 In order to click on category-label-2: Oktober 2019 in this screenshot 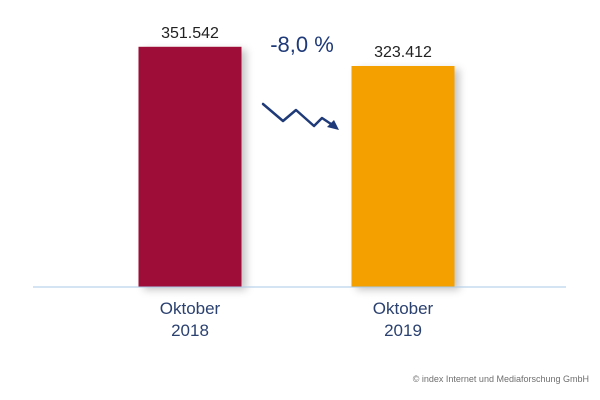, I will do `click(403, 319)`.